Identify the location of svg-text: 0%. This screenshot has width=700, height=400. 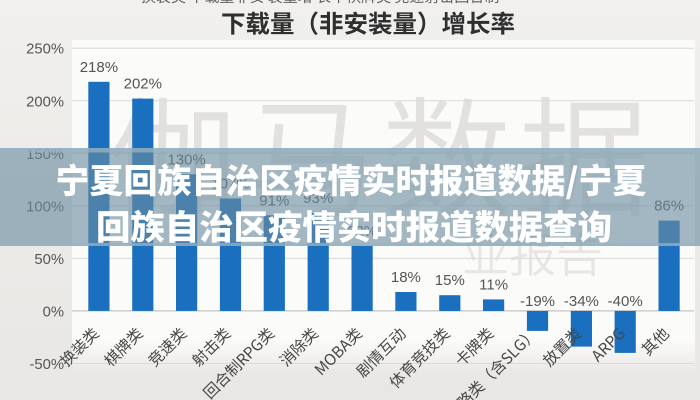
(53, 313).